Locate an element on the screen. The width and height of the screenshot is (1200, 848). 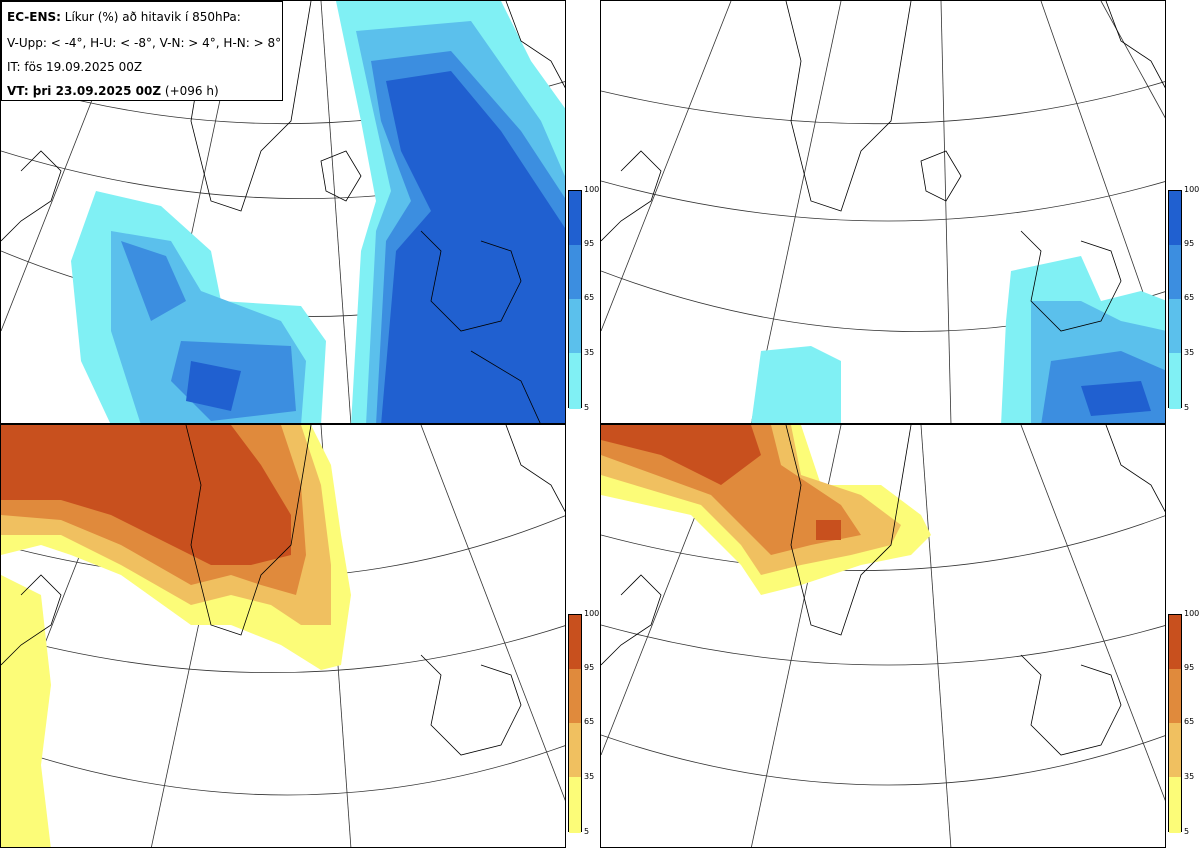
colorbar-cold-top-right is located at coordinates (1175, 299).